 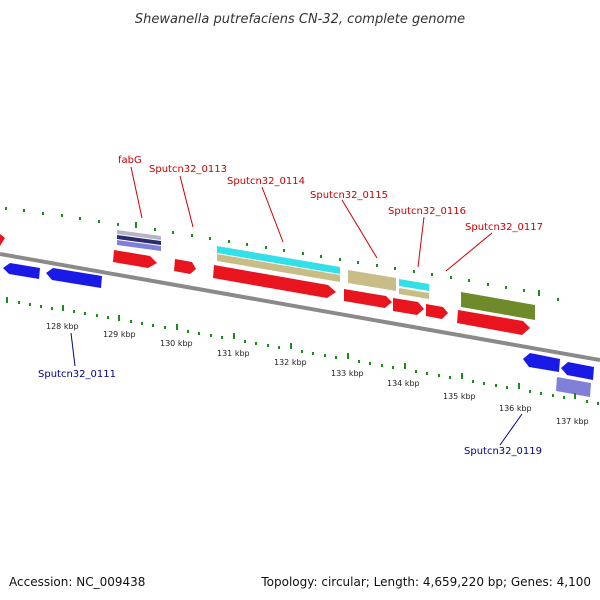 What do you see at coordinates (459, 396) in the screenshot?
I see `scale-label: 135 kbp` at bounding box center [459, 396].